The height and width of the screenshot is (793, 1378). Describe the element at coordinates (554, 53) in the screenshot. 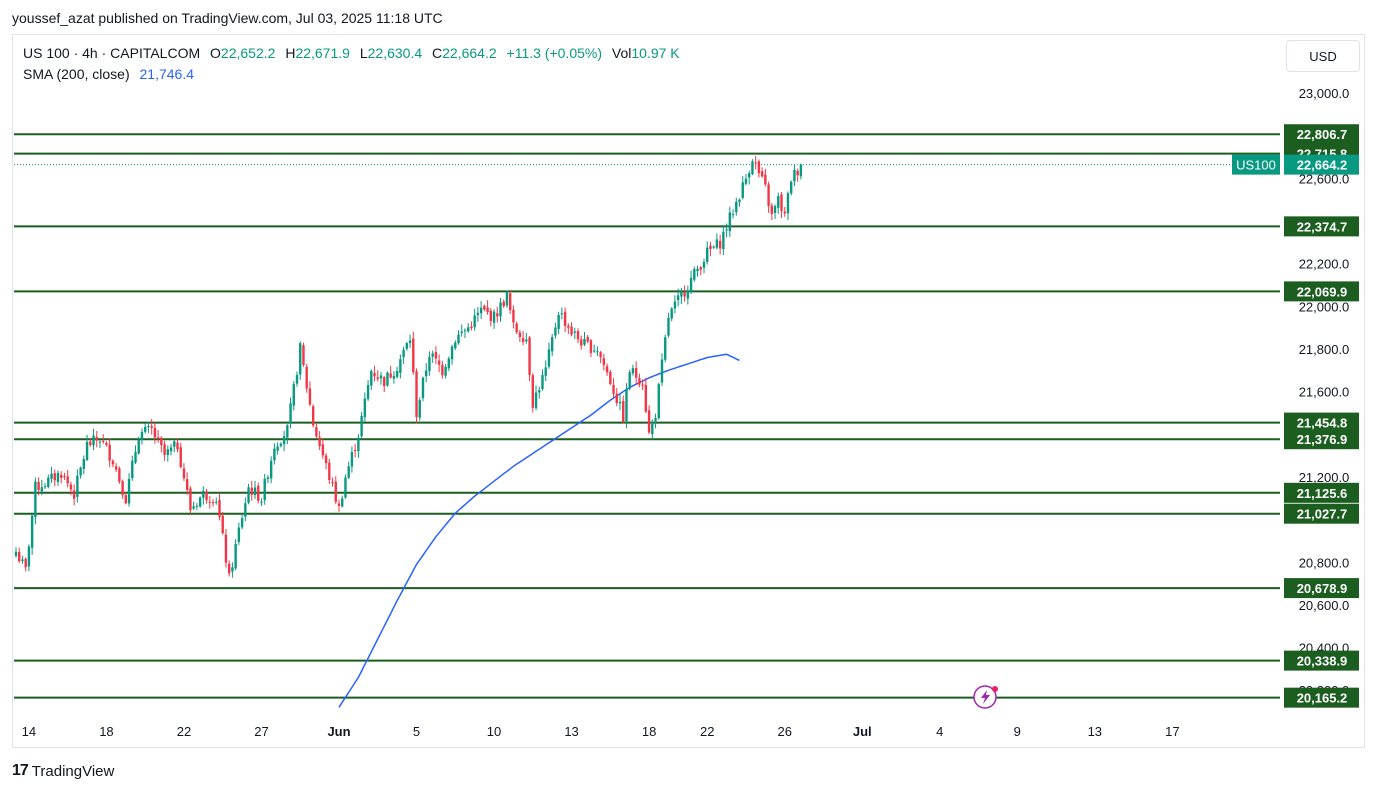

I see `change-value: +11.3 (+0.05%)` at that location.